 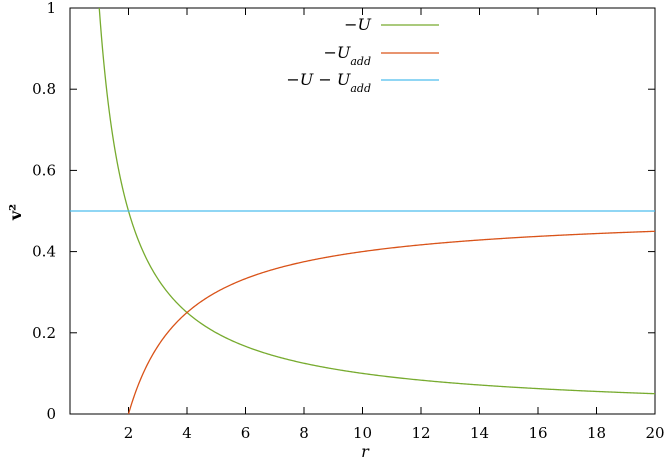 What do you see at coordinates (44, 252) in the screenshot?
I see `y-tick-label: 0.4` at bounding box center [44, 252].